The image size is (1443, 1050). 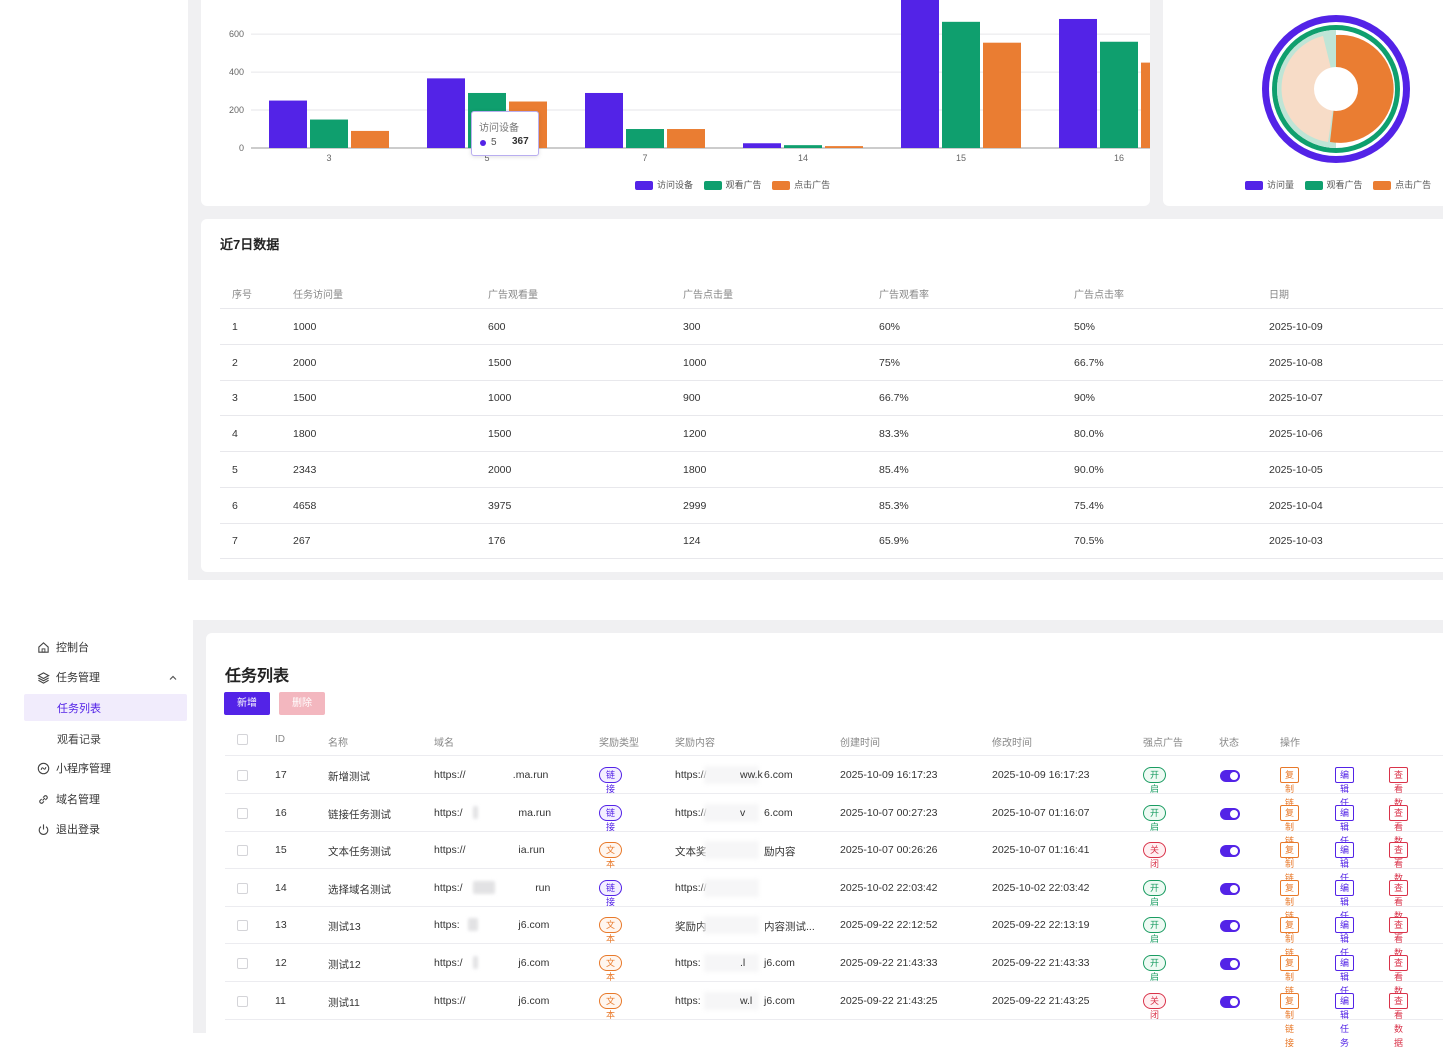 I want to click on sidebar-item-dashboard: 控制台, so click(x=62, y=647).